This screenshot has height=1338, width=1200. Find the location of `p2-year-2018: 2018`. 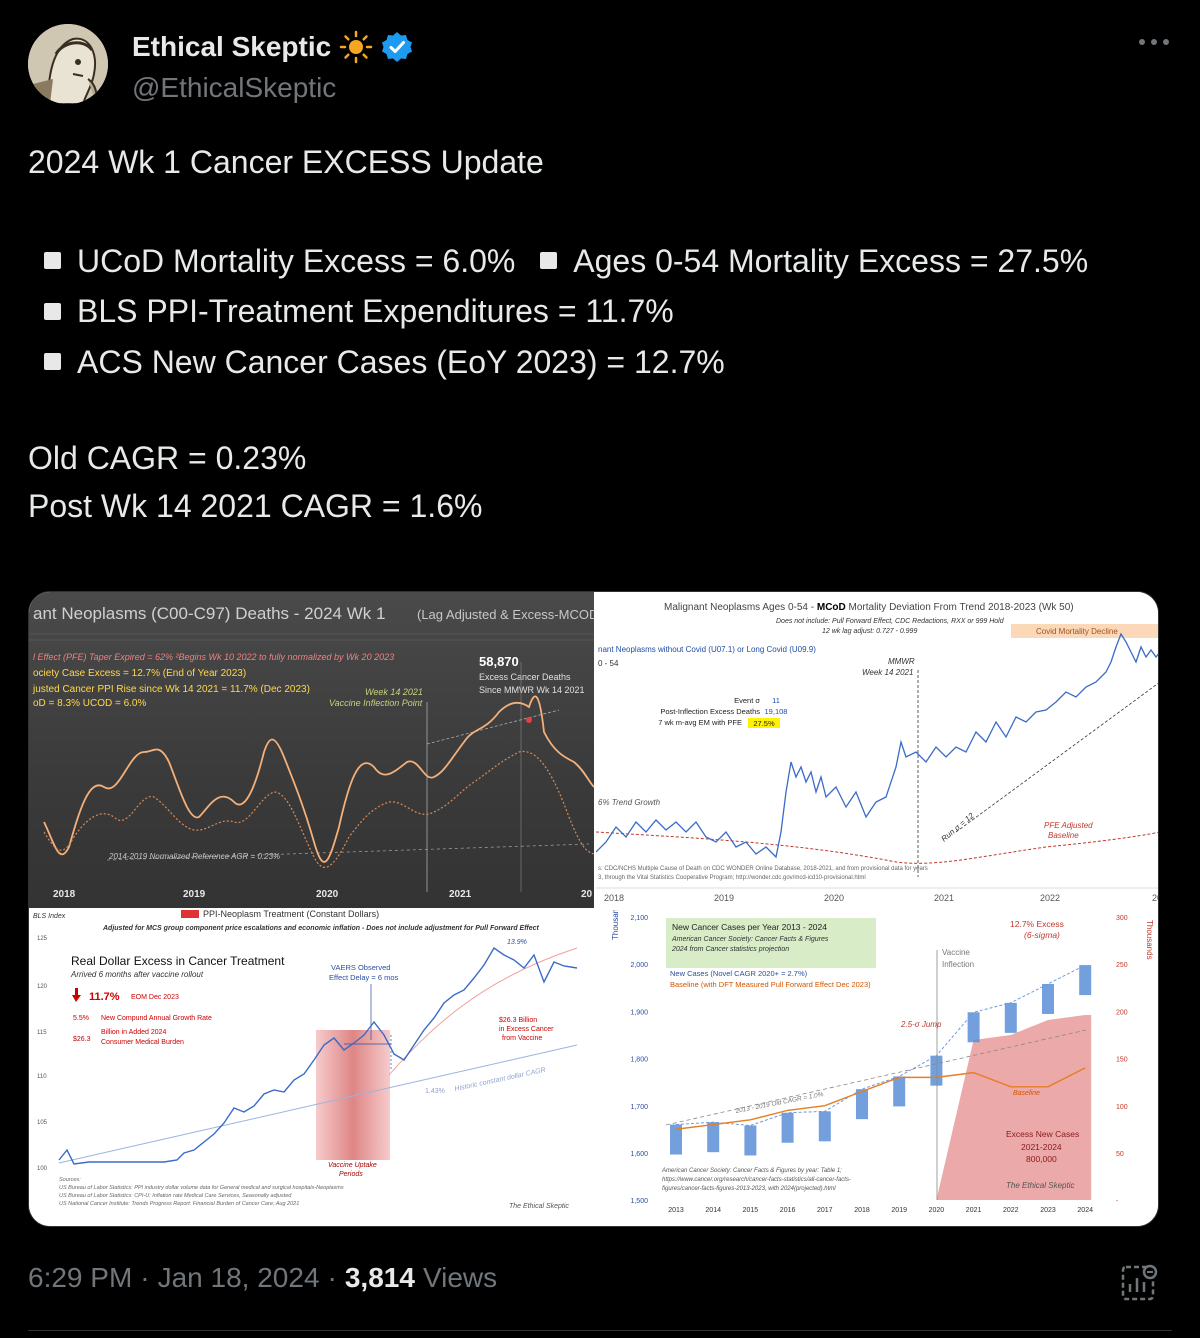

p2-year-2018: 2018 is located at coordinates (614, 898).